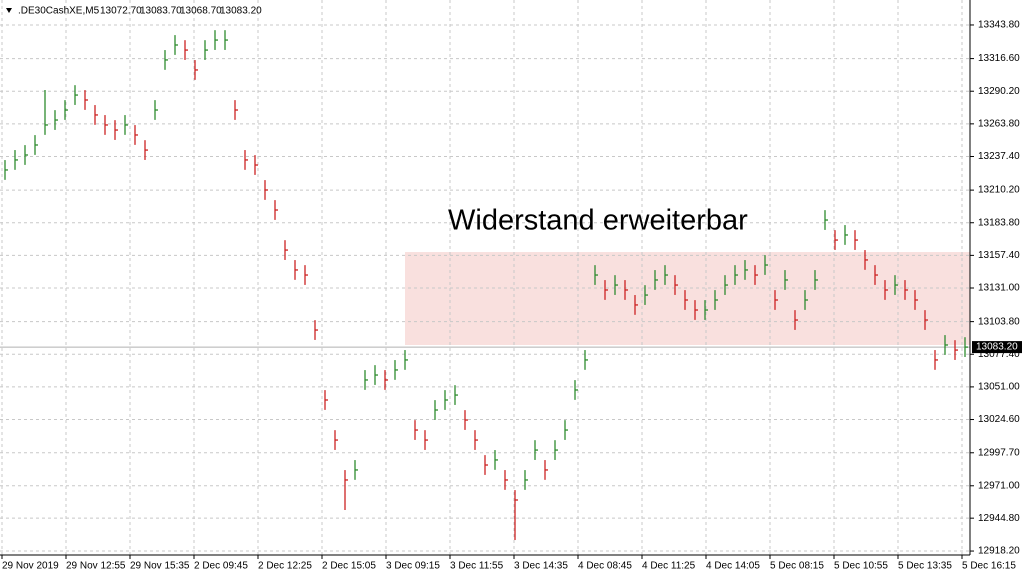 This screenshot has width=1024, height=576. Describe the element at coordinates (9, 10) in the screenshot. I see `dropdown-arrow` at that location.